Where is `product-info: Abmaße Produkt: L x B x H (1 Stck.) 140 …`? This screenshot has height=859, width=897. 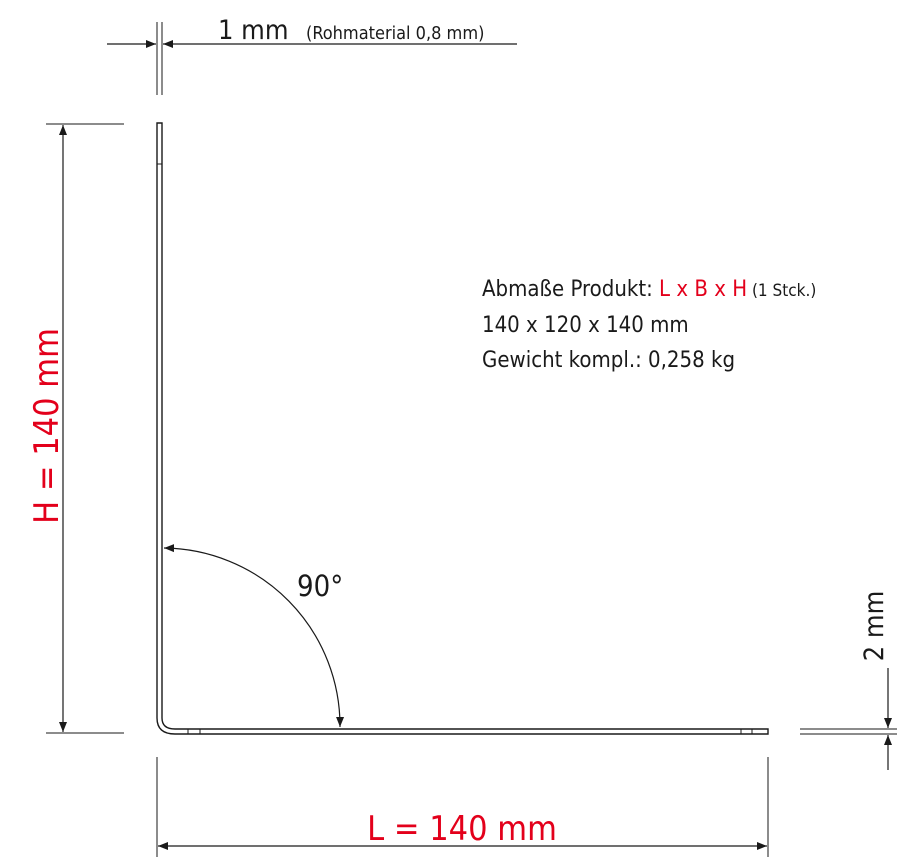
product-info: Abmaße Produkt: L x B x H (1 Stck.) 140 … is located at coordinates (649, 325).